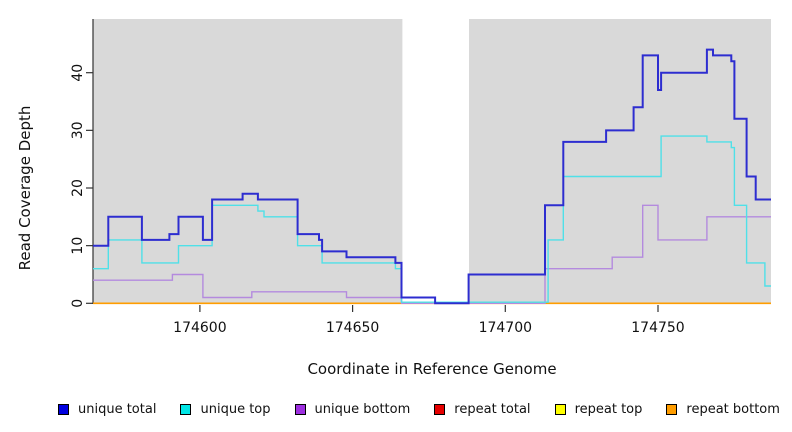 The height and width of the screenshot is (432, 792). What do you see at coordinates (78, 73) in the screenshot?
I see `y-tick-label: 40` at bounding box center [78, 73].